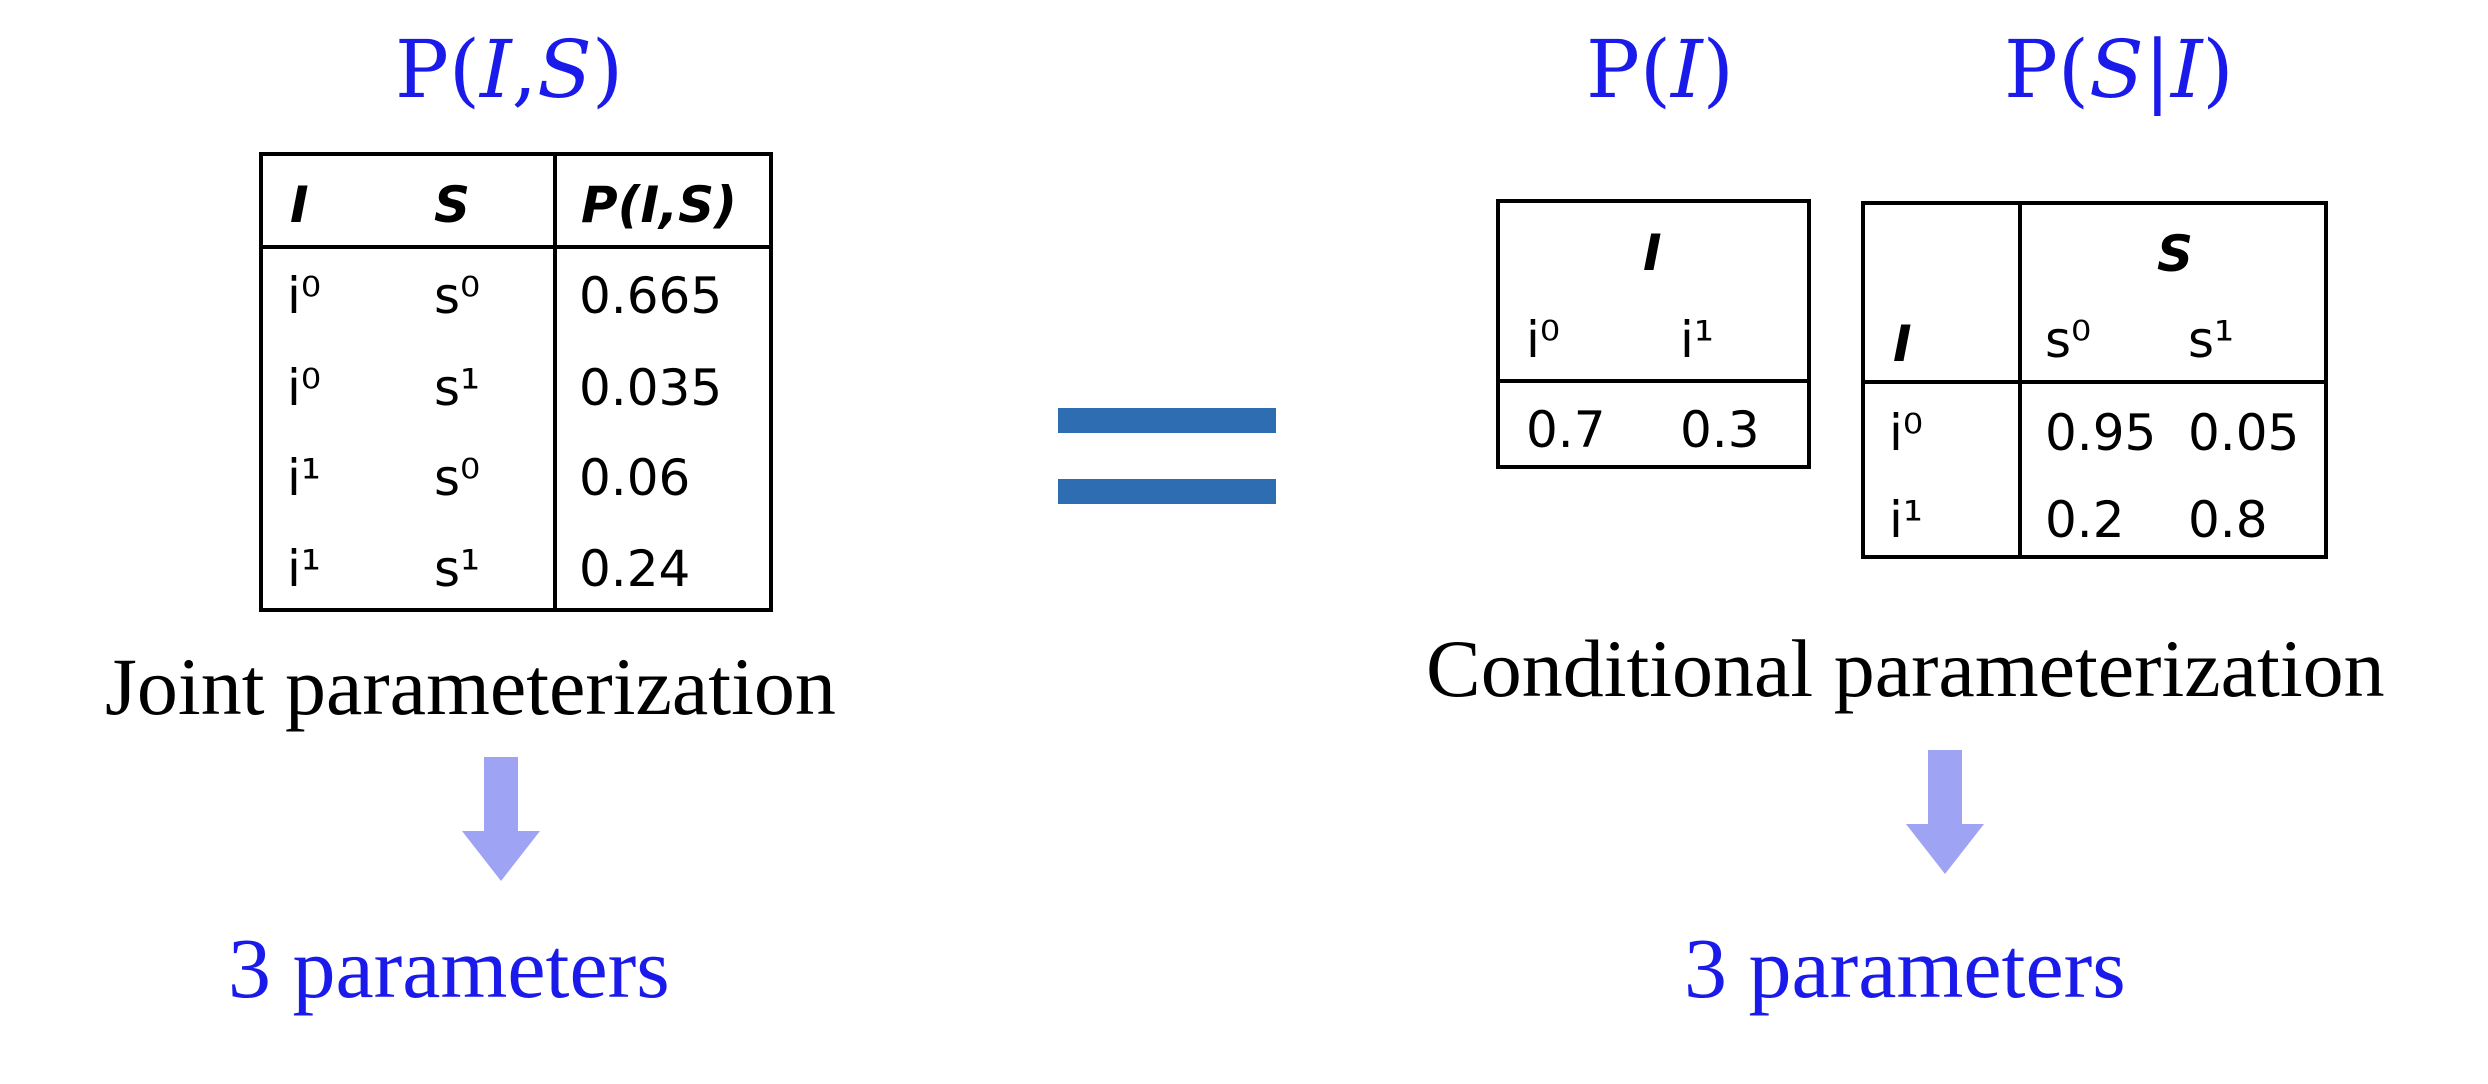 The width and height of the screenshot is (2488, 1084). What do you see at coordinates (651, 388) in the screenshot?
I see `table-cell: 0.035` at bounding box center [651, 388].